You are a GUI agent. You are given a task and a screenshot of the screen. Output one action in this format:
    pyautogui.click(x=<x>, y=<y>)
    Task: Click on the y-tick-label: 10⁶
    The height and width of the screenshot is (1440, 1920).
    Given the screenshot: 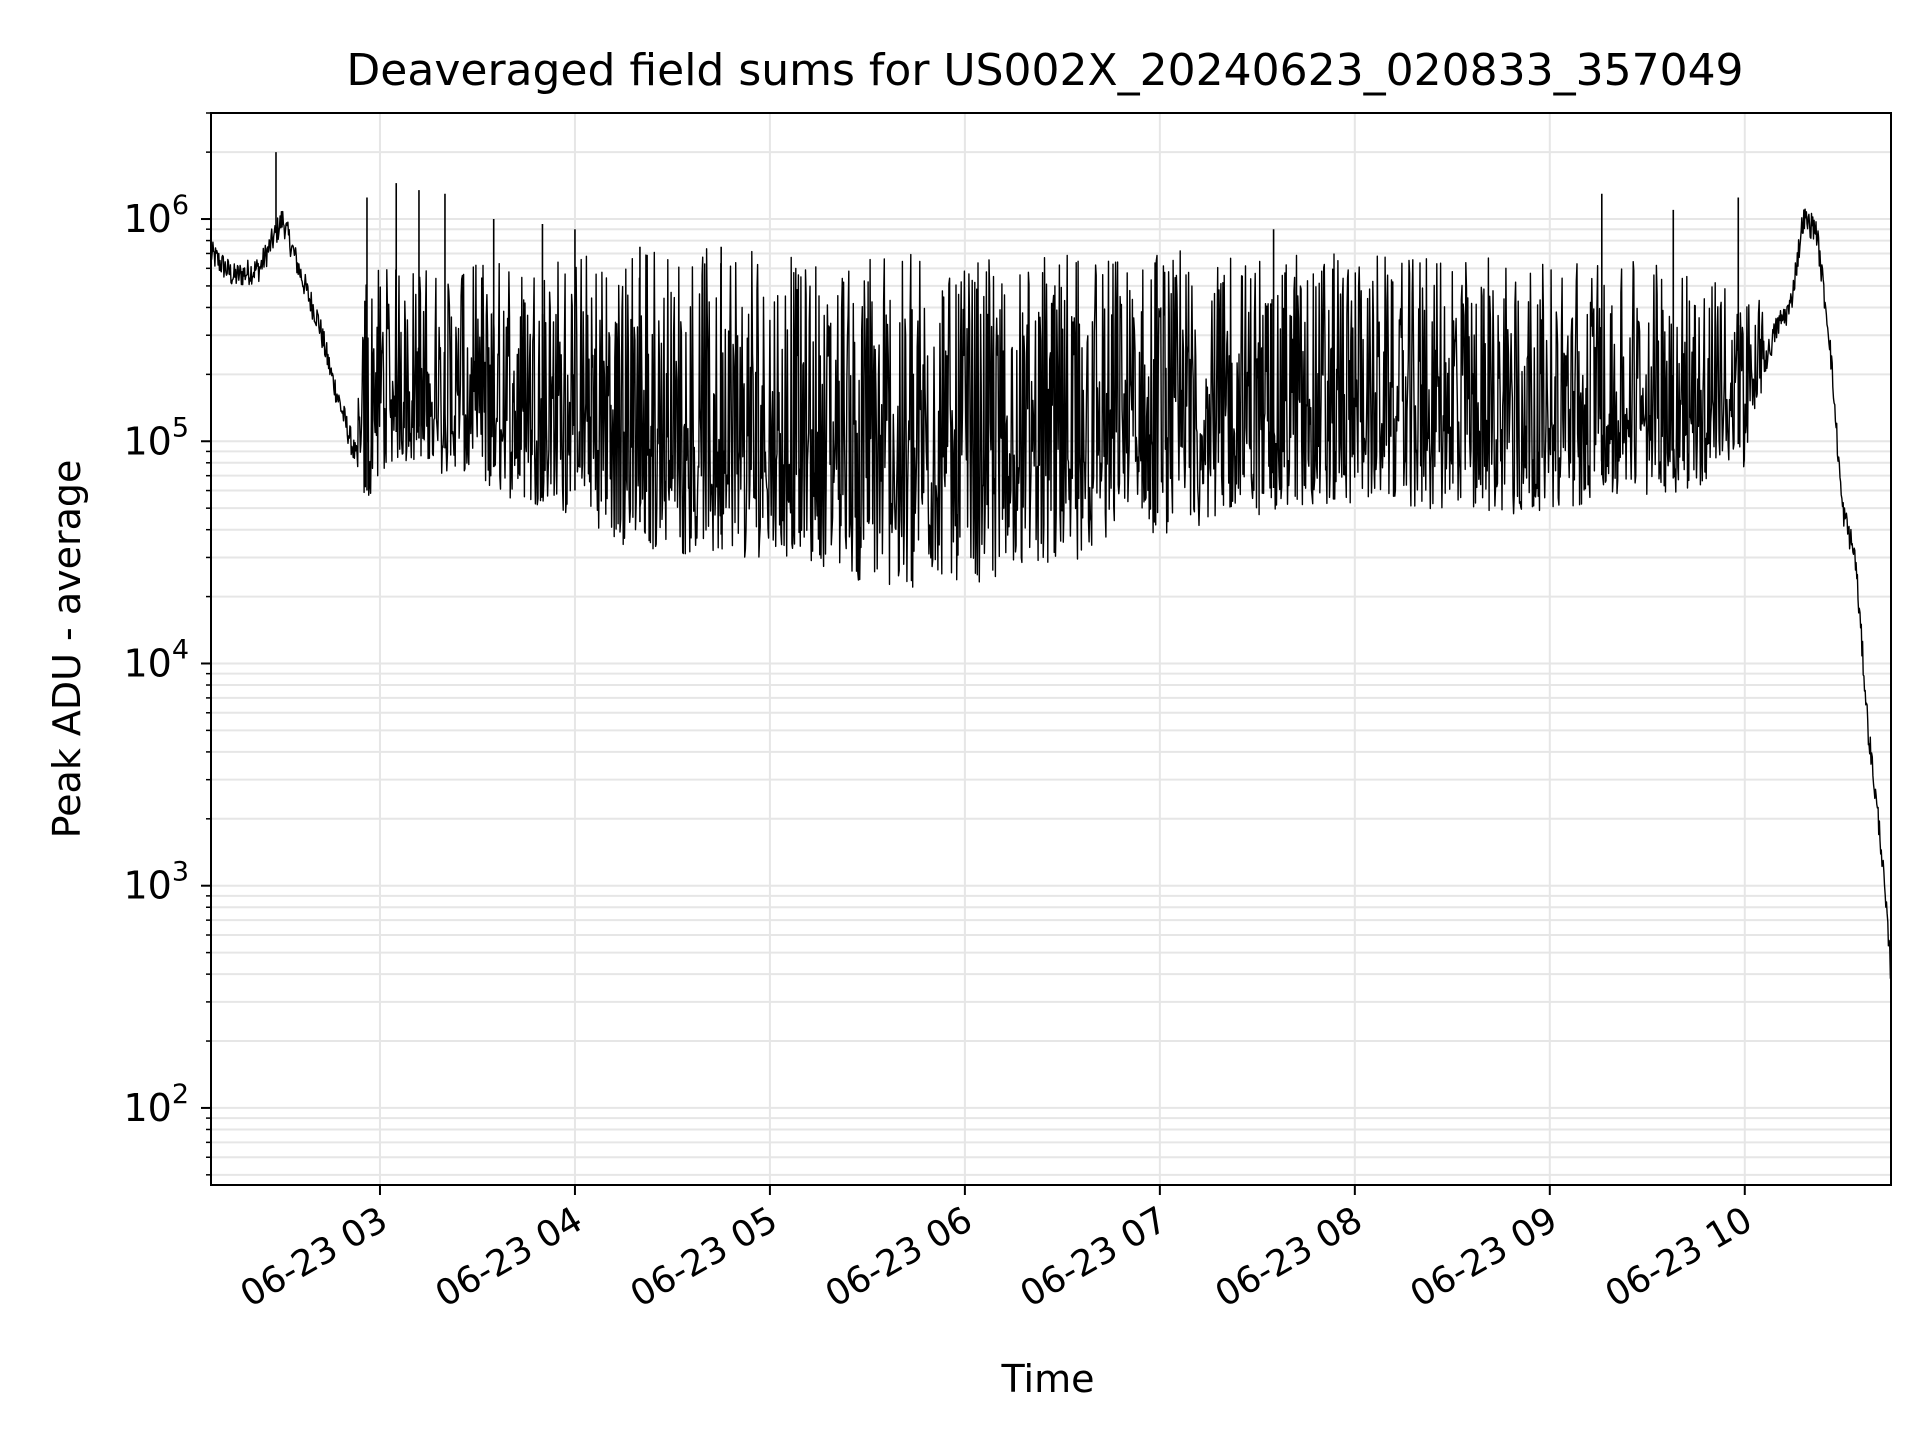 What is the action you would take?
    pyautogui.click(x=156, y=215)
    